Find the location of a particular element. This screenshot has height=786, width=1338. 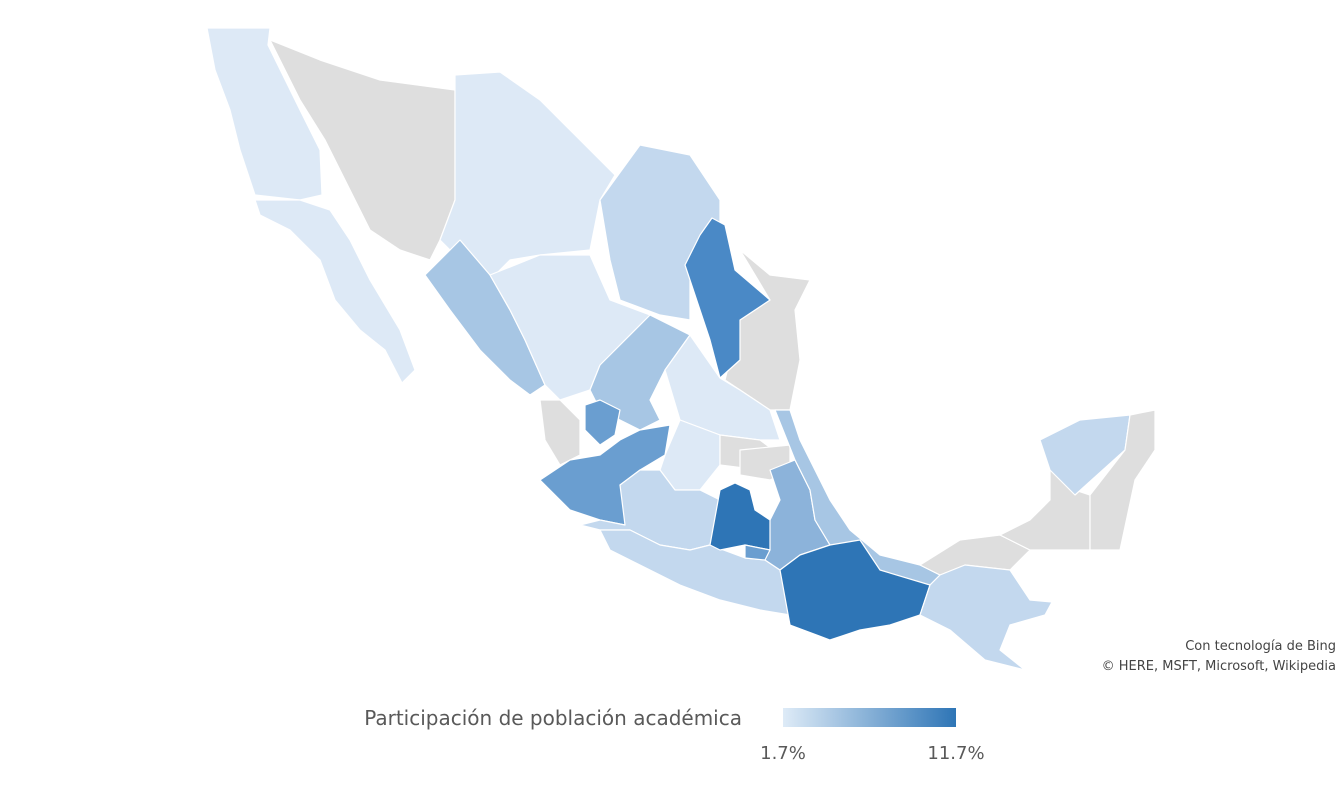

attribution: © HERE, MSFT, Microsoft, Wikipedia is located at coordinates (1219, 666).